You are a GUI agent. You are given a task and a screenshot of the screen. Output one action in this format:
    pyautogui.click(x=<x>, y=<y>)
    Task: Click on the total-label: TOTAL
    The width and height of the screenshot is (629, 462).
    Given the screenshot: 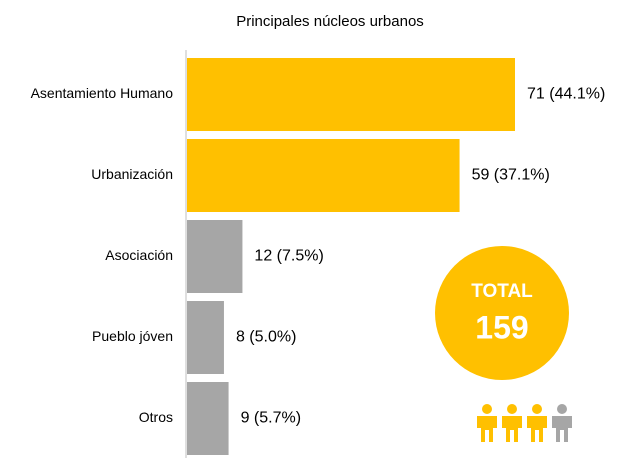 What is the action you would take?
    pyautogui.click(x=502, y=291)
    